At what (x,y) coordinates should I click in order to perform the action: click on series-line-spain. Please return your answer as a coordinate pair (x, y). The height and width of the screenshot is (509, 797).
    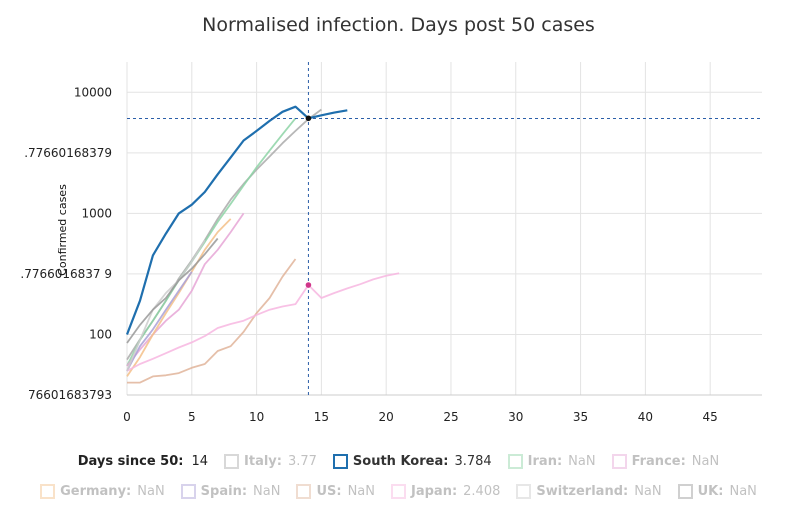
    Looking at the image, I should click on (159, 321).